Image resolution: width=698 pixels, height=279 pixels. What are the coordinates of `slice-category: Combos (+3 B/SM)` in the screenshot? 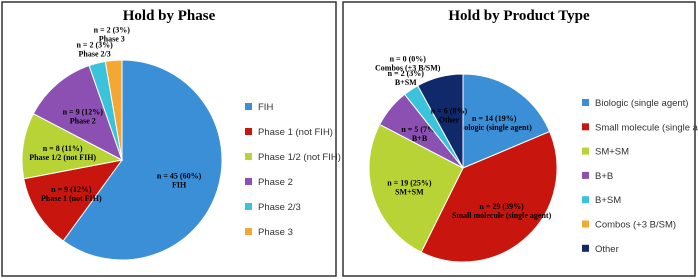 It's located at (408, 68).